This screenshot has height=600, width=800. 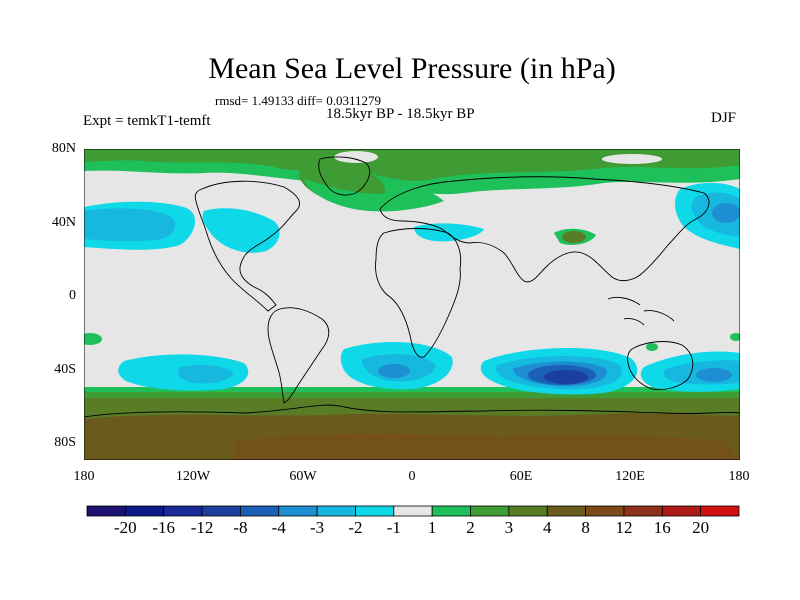 I want to click on equatorial-green-far-east, so click(x=735, y=337).